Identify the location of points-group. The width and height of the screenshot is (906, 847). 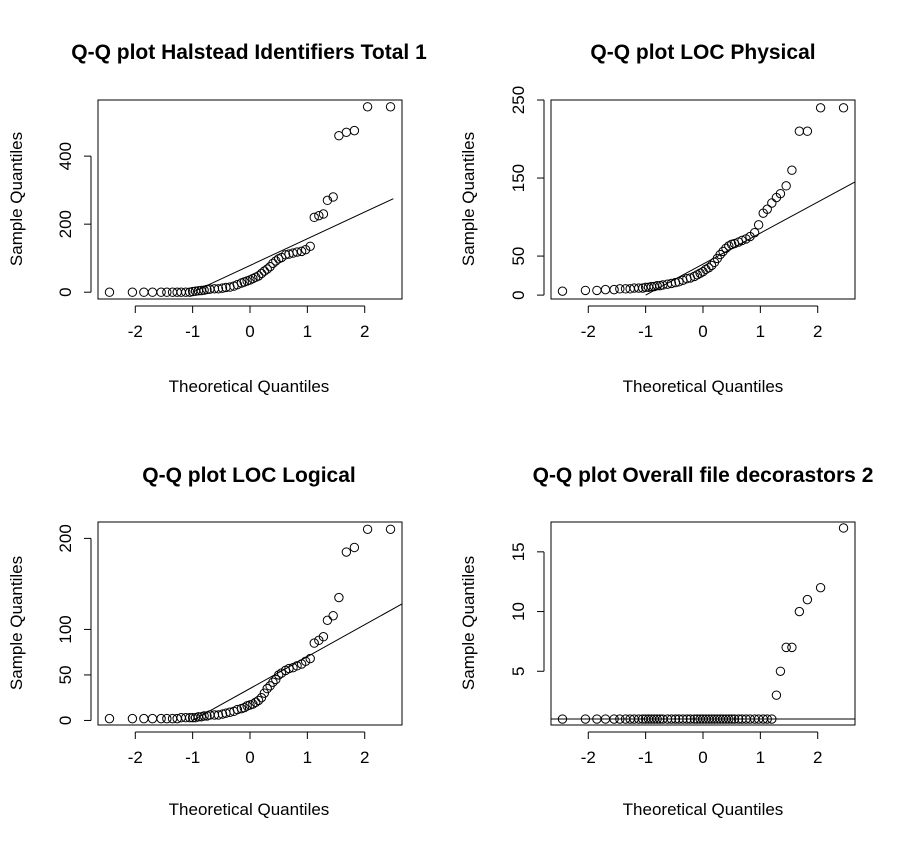
(250, 624).